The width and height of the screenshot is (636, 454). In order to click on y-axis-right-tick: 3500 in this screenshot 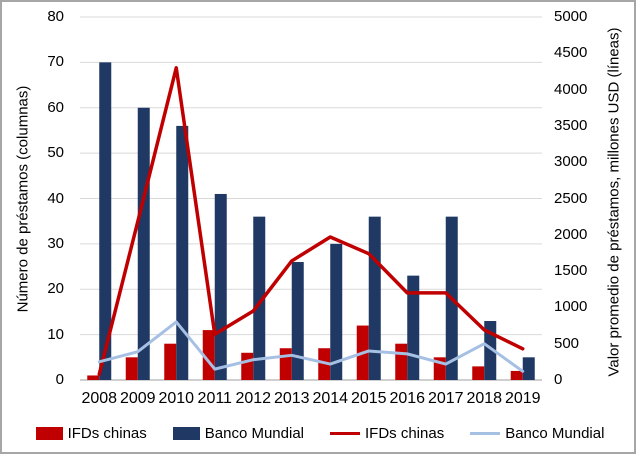, I will do `click(571, 125)`.